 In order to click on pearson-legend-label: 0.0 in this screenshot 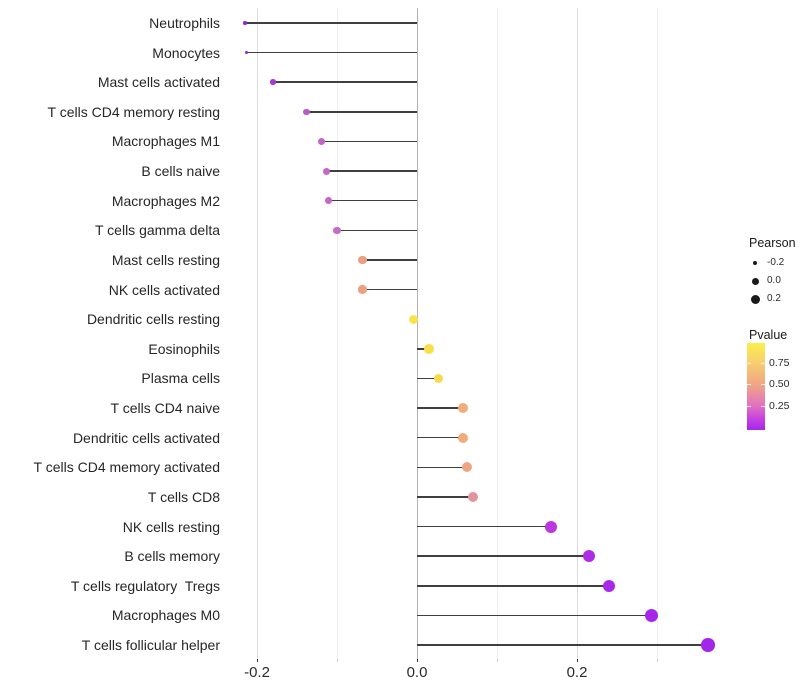, I will do `click(774, 280)`.